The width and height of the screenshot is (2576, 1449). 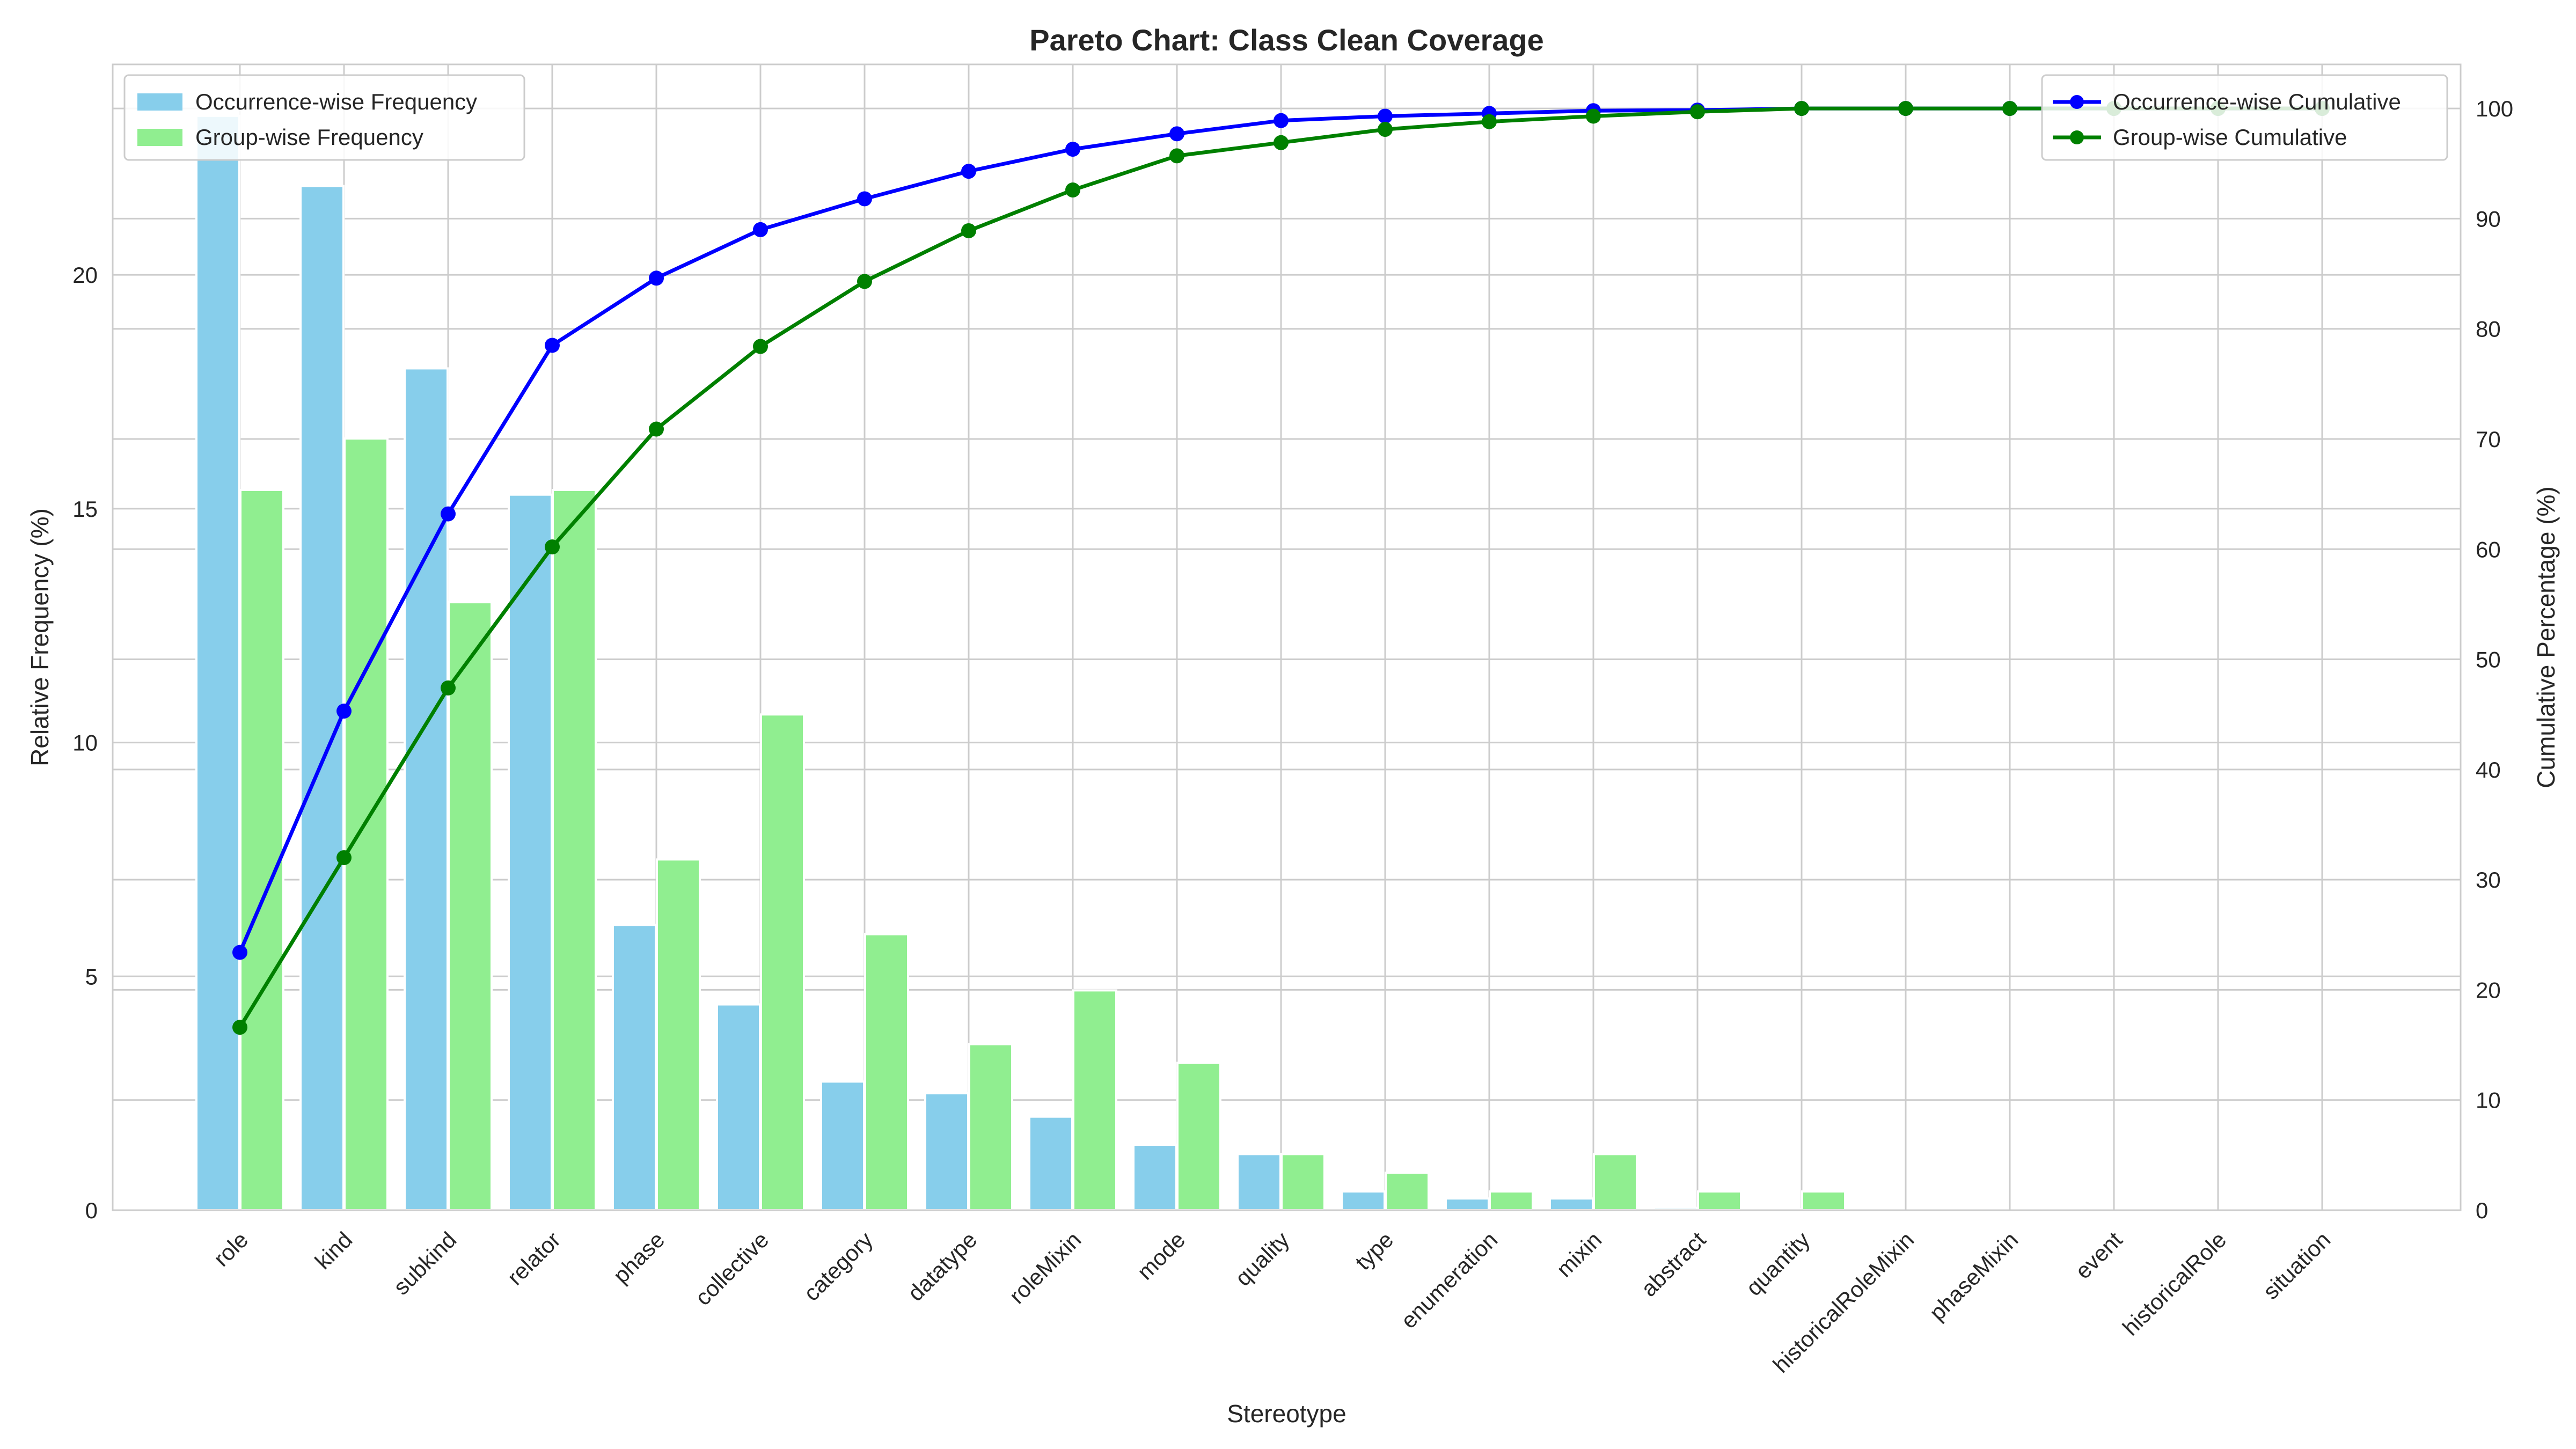 I want to click on y-tick-label-left: 15, so click(x=85, y=509).